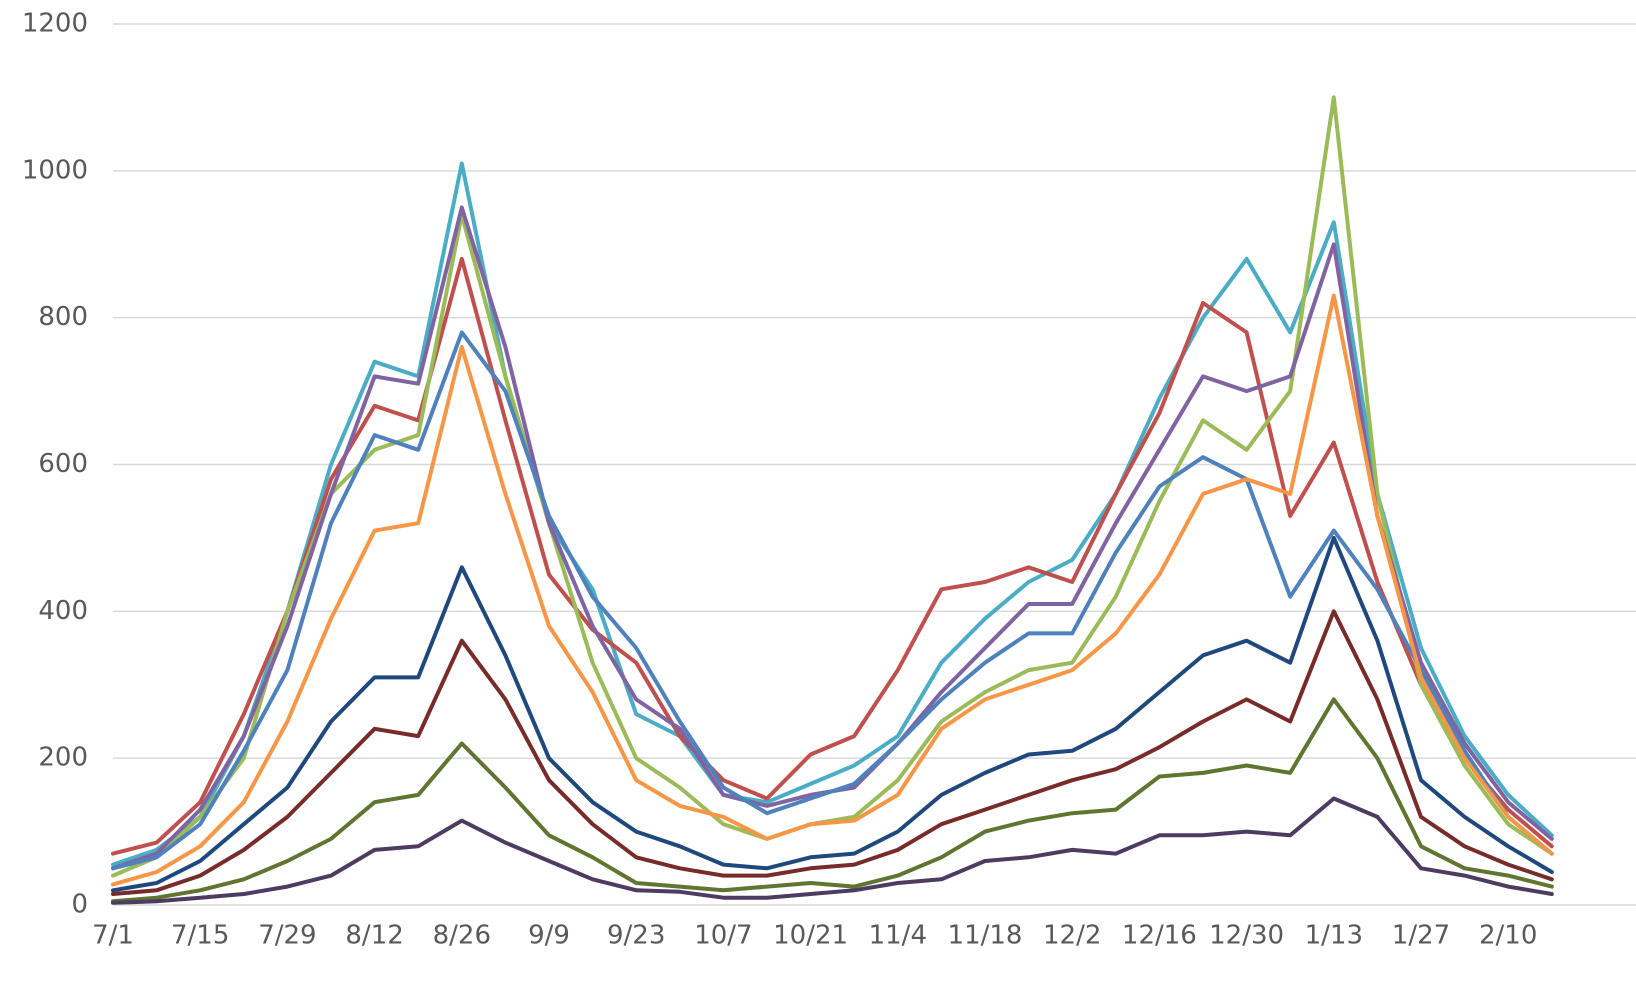 The width and height of the screenshot is (1636, 989). I want to click on y-tick-label: 400, so click(63, 611).